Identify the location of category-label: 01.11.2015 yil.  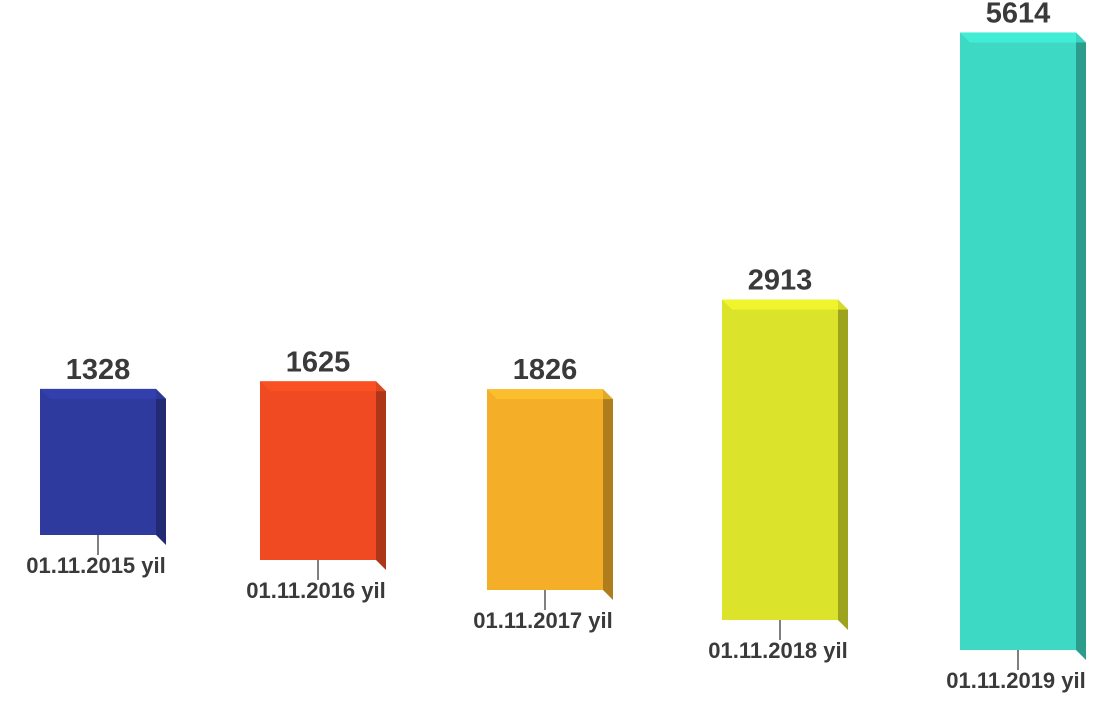
(95, 565).